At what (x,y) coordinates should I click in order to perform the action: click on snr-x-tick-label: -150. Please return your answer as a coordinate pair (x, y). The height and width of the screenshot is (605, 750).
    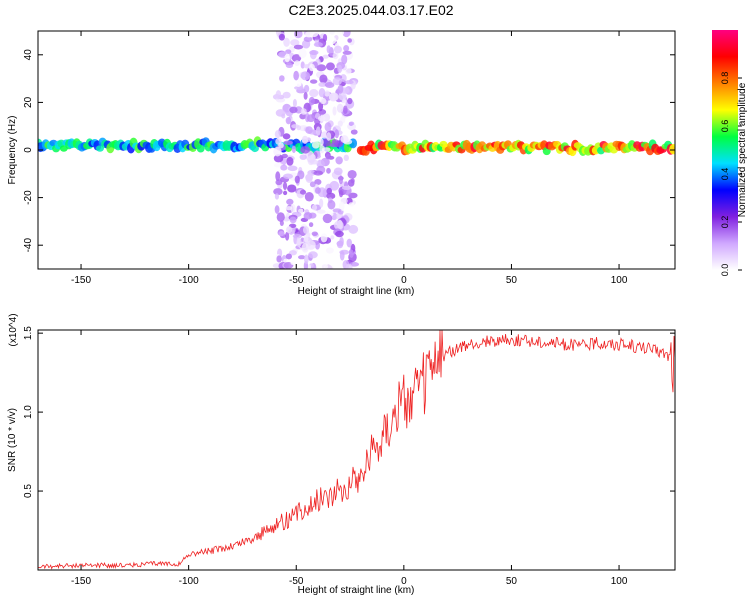
    Looking at the image, I should click on (81, 581).